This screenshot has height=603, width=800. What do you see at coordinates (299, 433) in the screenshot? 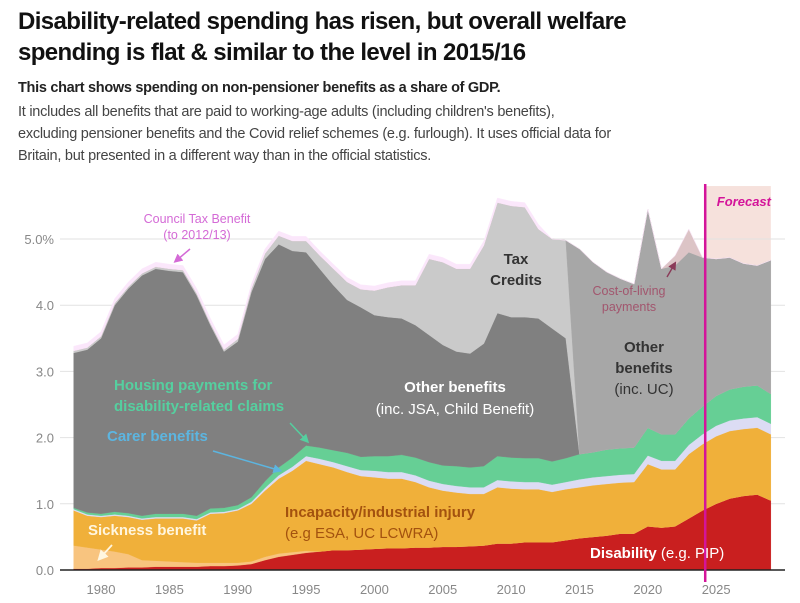
I see `housing-arrow` at bounding box center [299, 433].